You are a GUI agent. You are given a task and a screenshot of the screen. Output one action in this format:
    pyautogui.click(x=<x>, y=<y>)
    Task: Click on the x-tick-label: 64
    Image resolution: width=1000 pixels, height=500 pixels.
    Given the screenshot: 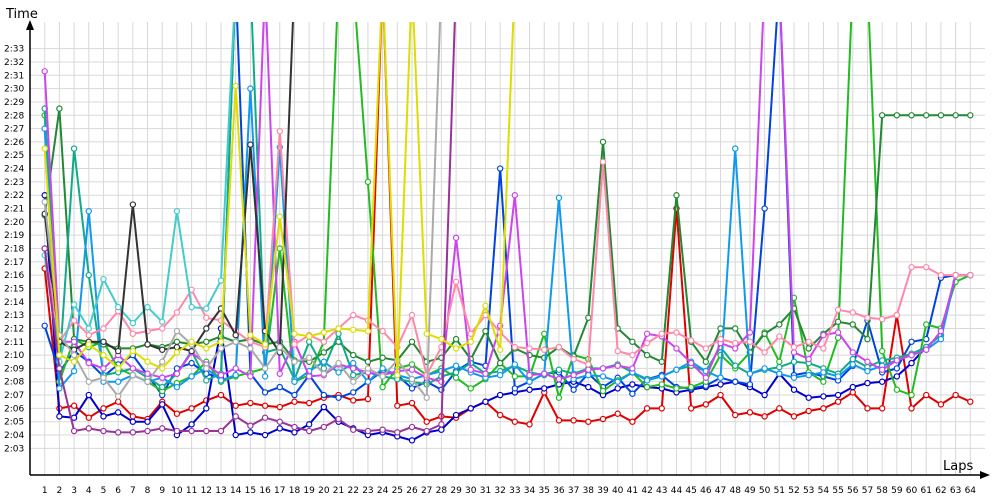 What is the action you would take?
    pyautogui.click(x=971, y=491)
    